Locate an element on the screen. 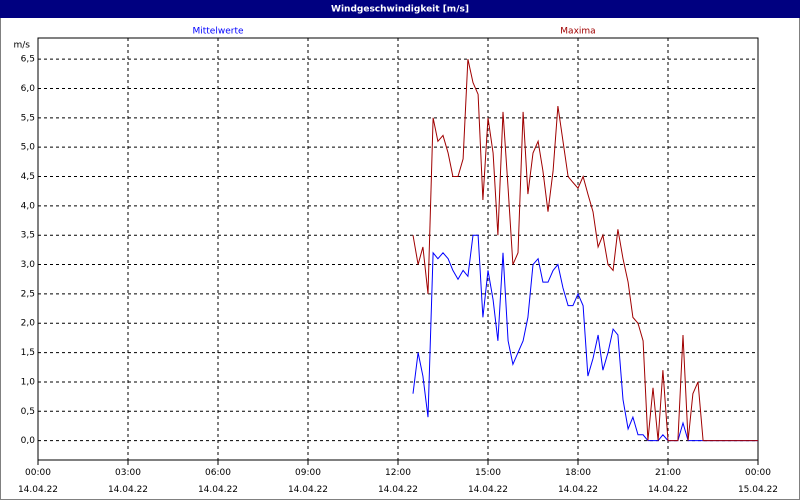 The image size is (800, 500). title-bar is located at coordinates (400, 9).